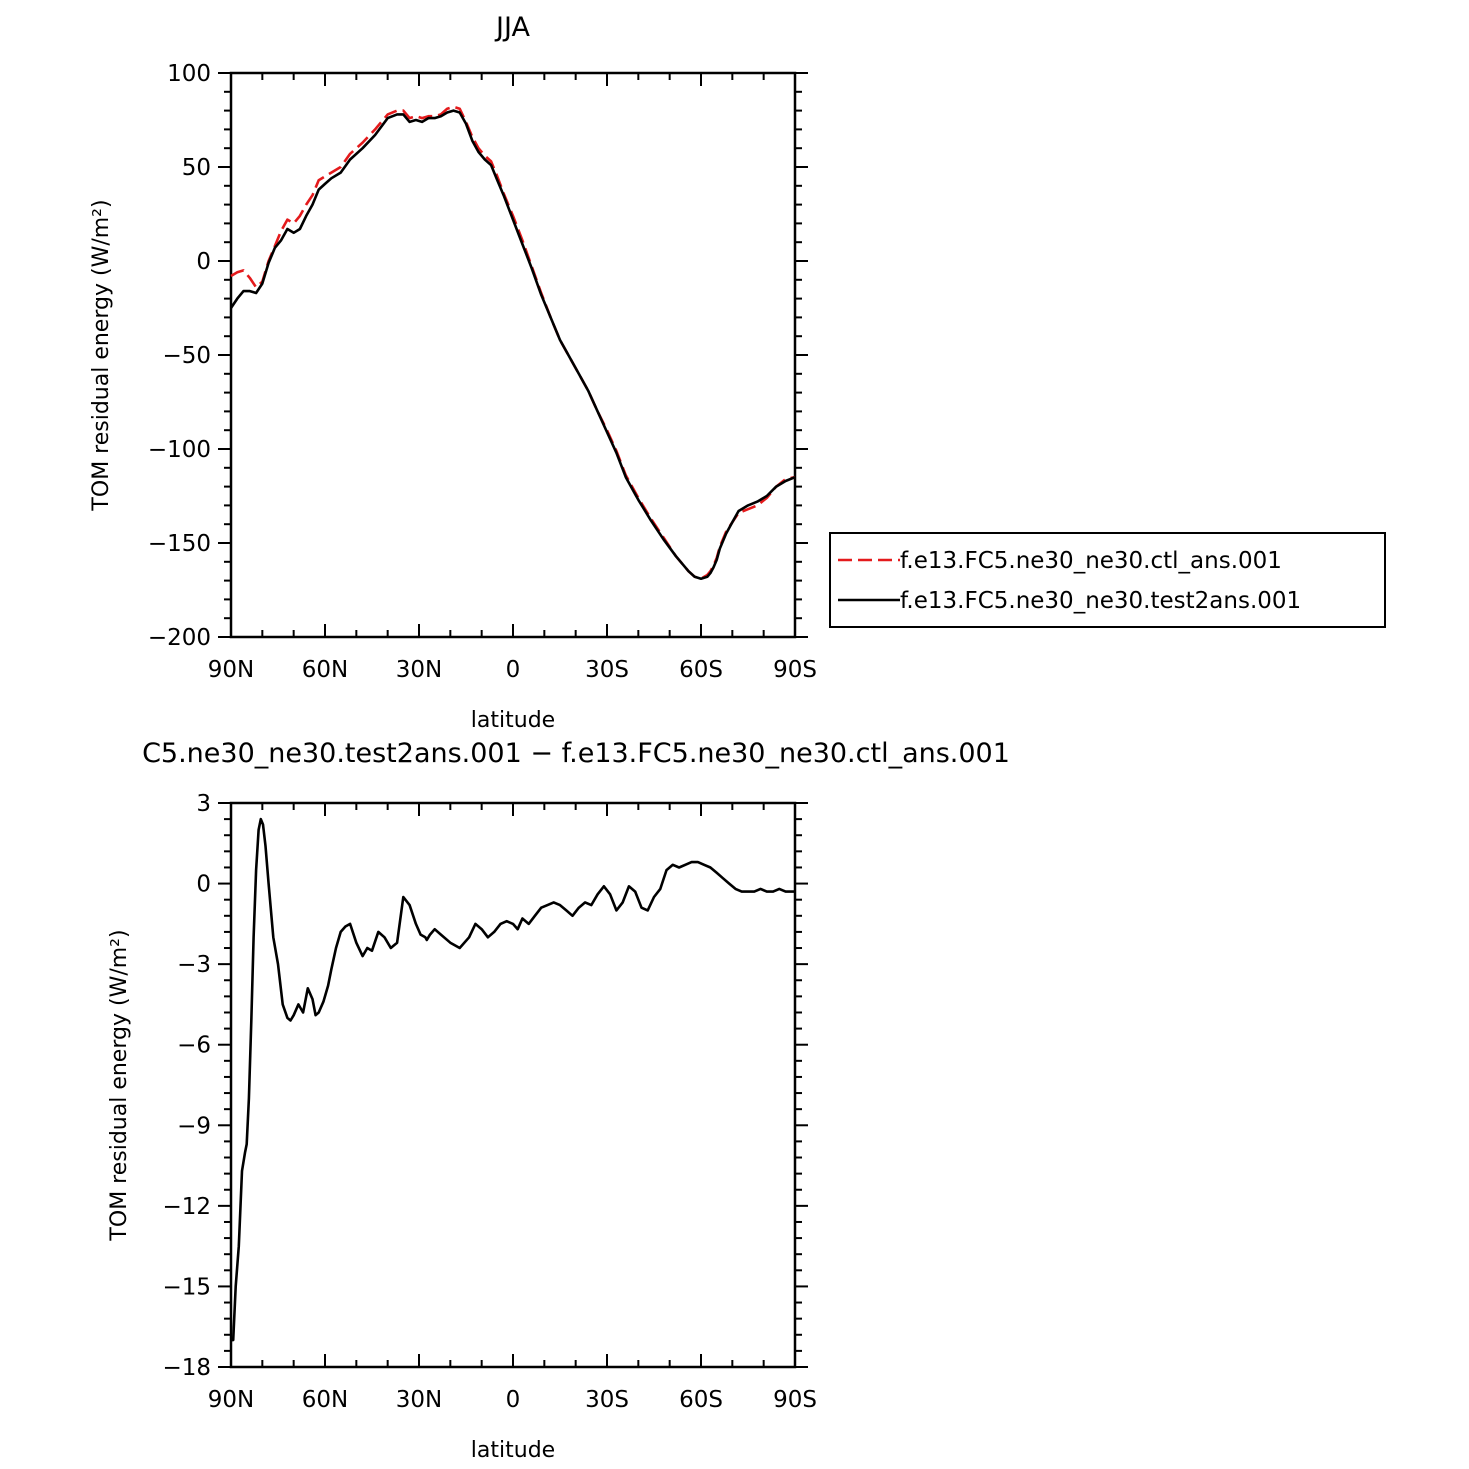  Describe the element at coordinates (186, 1207) in the screenshot. I see `y-tick-label: −12` at that location.